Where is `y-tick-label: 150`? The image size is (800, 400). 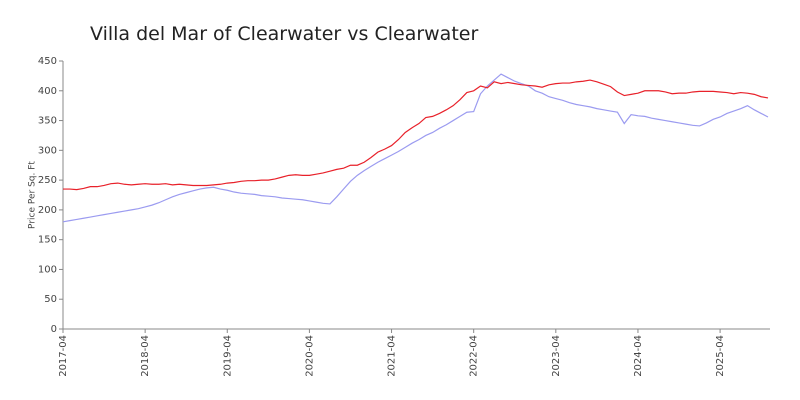
y-tick-label: 150 is located at coordinates (47, 240).